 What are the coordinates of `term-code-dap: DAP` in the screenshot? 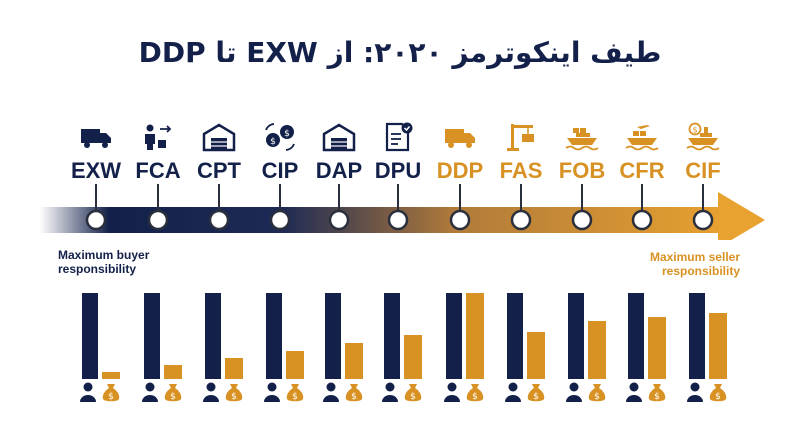 It's located at (339, 170).